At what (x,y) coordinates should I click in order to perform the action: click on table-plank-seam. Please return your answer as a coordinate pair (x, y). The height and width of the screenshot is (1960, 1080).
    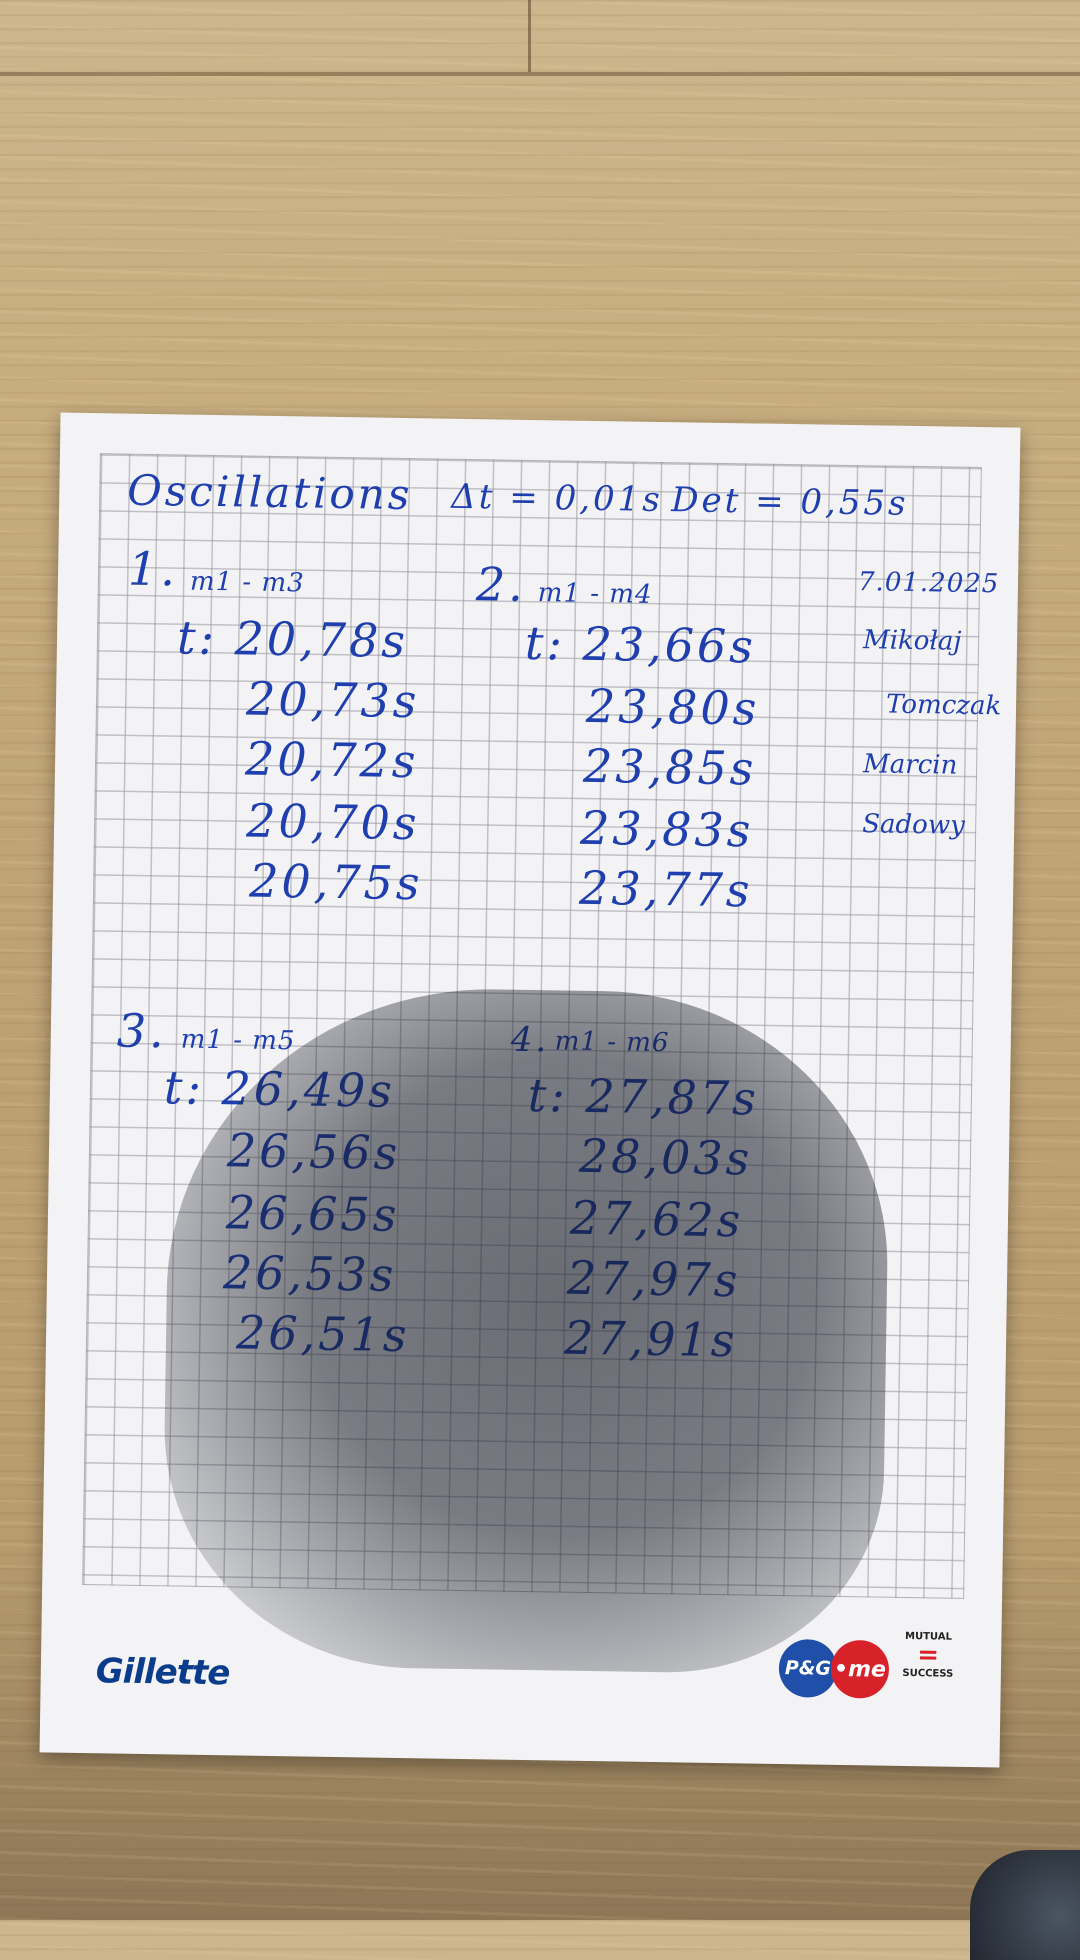
    Looking at the image, I should click on (540, 74).